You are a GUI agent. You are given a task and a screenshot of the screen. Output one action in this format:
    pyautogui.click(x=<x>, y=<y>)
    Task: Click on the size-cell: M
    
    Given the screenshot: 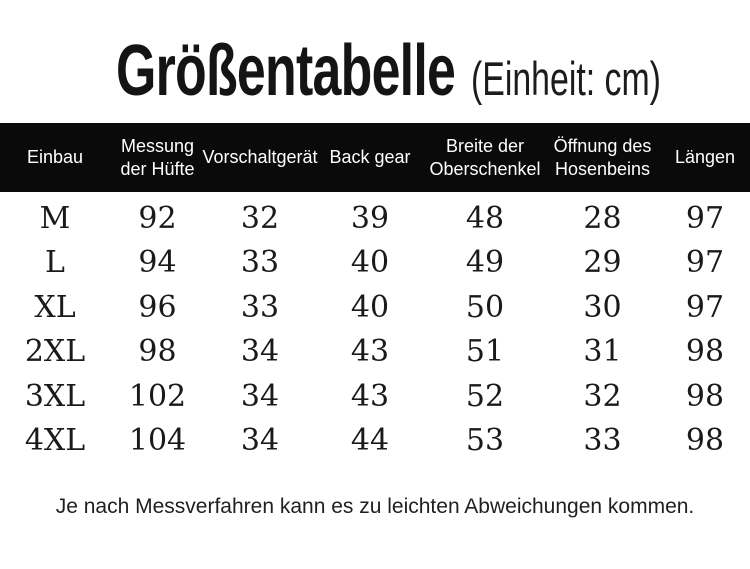 What is the action you would take?
    pyautogui.click(x=55, y=218)
    